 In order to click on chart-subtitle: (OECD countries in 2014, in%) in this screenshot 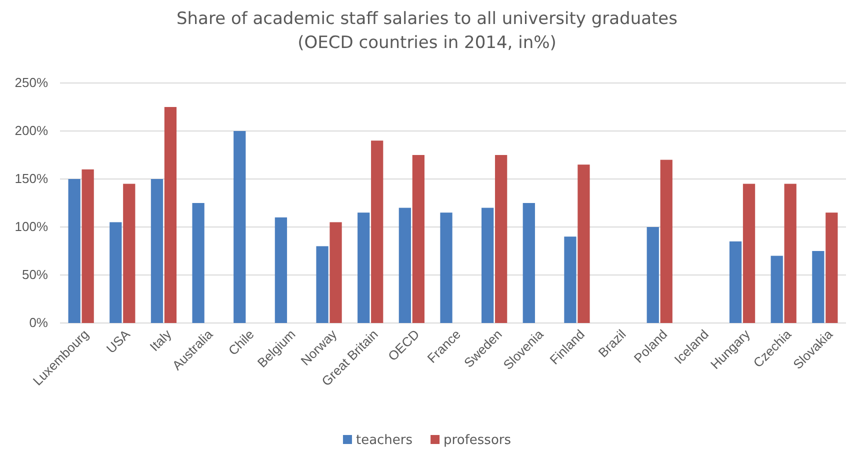, I will do `click(427, 43)`.